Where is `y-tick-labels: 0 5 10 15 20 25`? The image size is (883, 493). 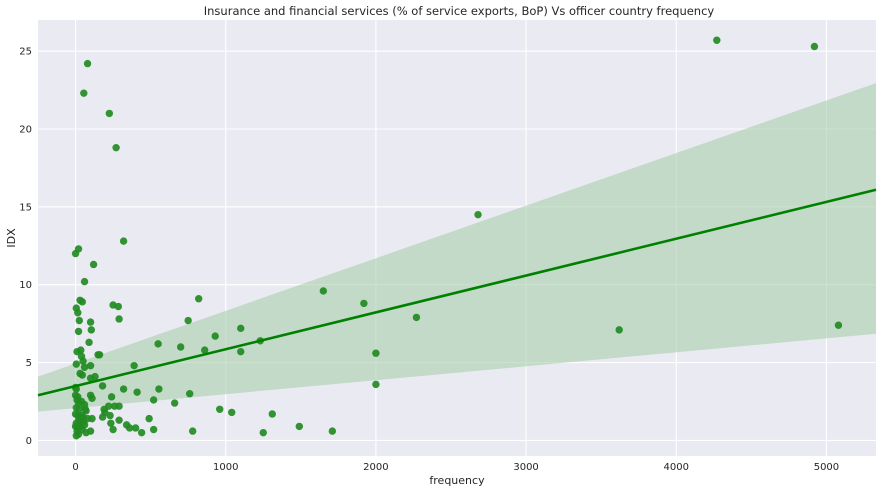 y-tick-labels: 0 5 10 15 20 25 is located at coordinates (25, 247).